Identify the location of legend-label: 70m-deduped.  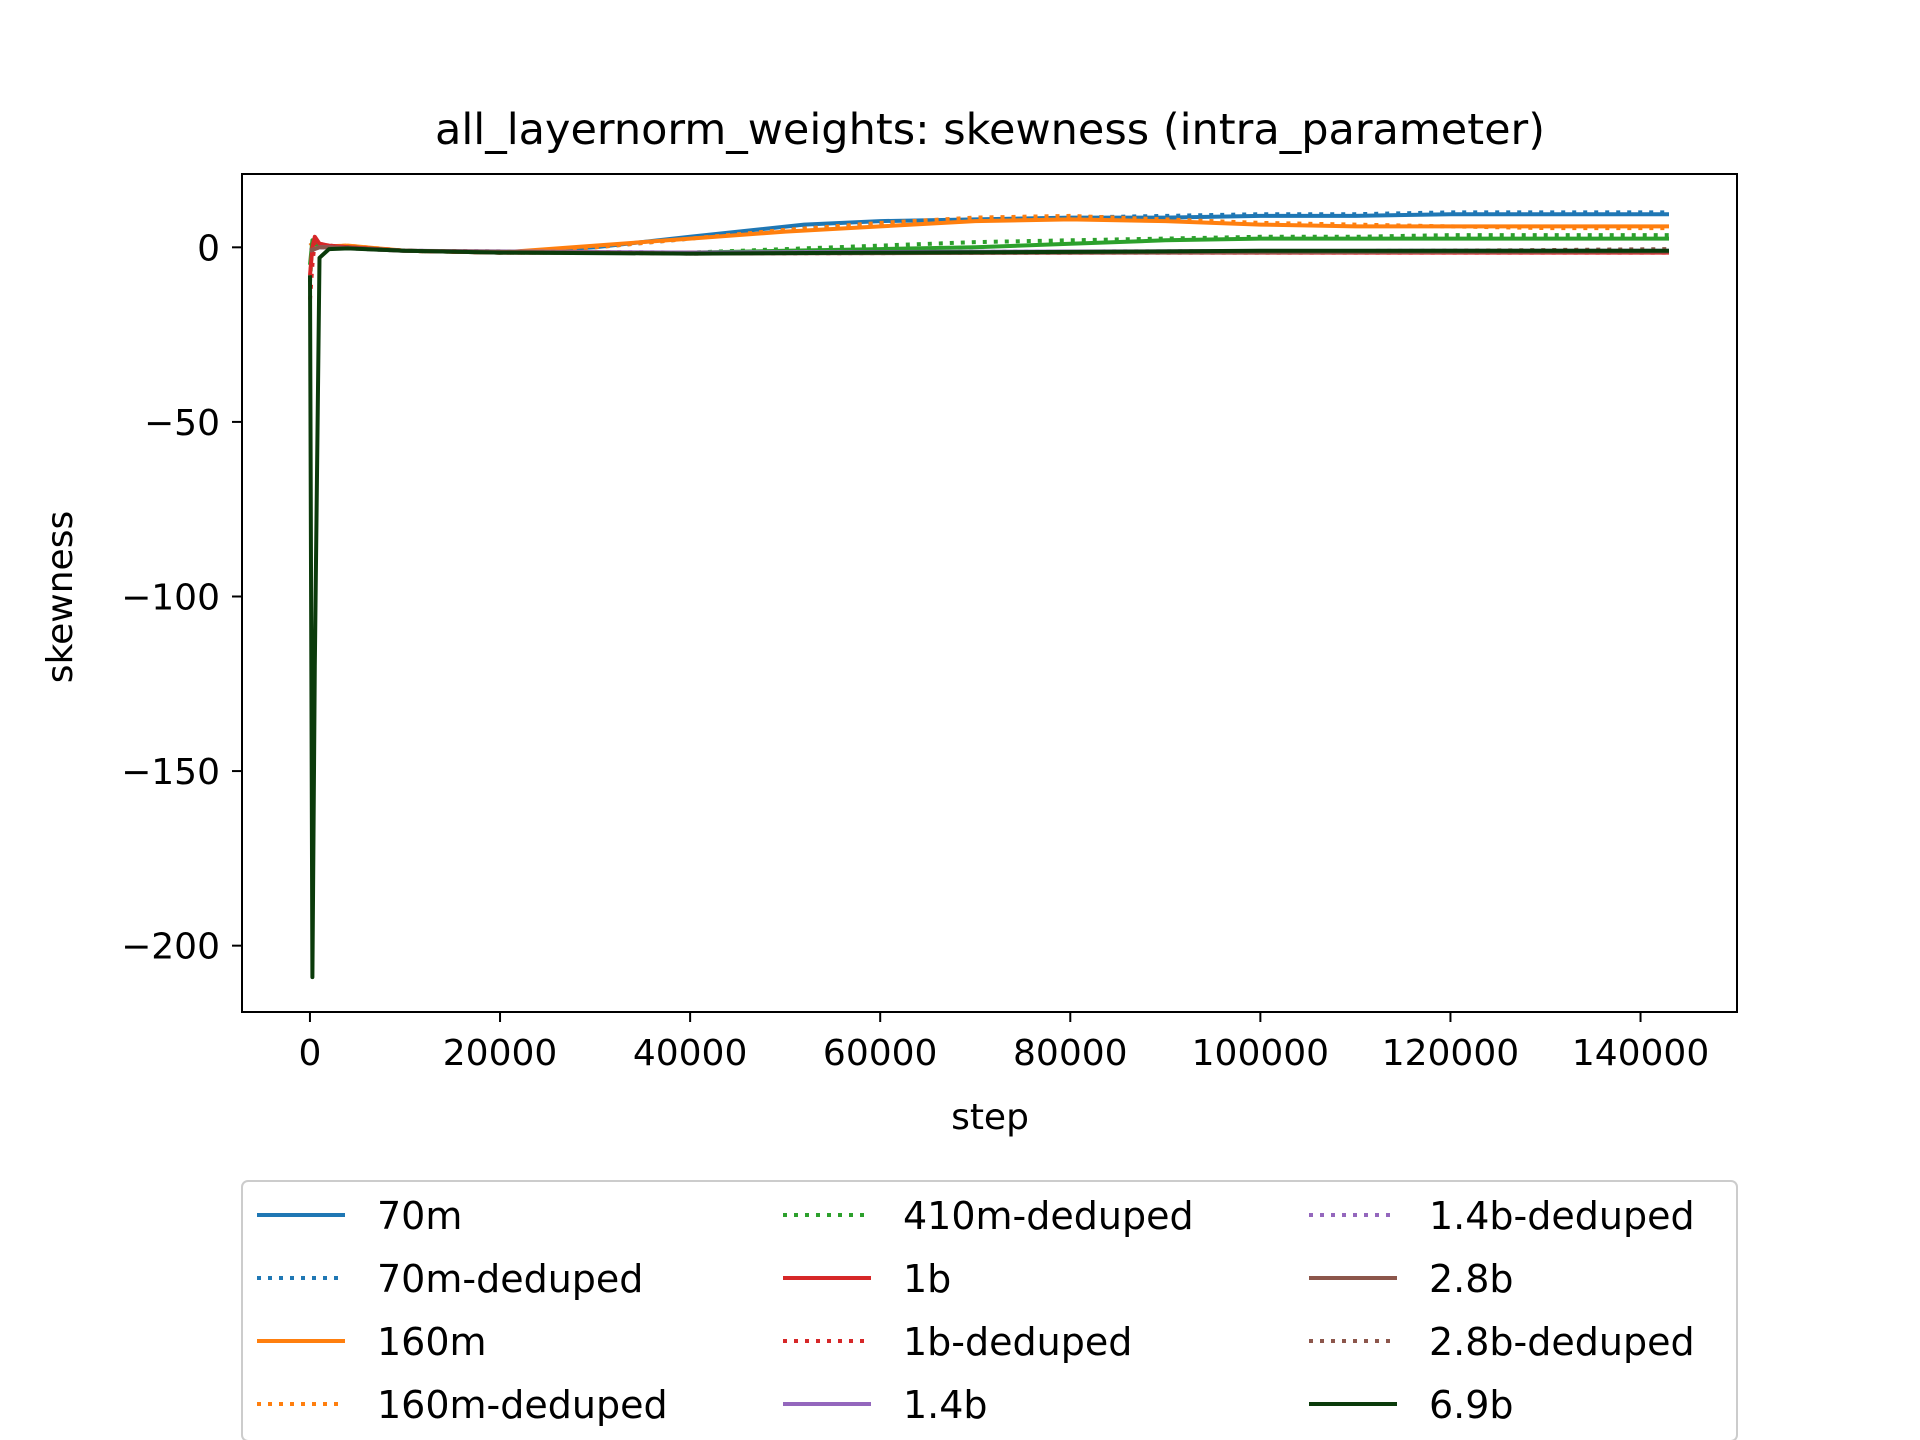
(510, 1279).